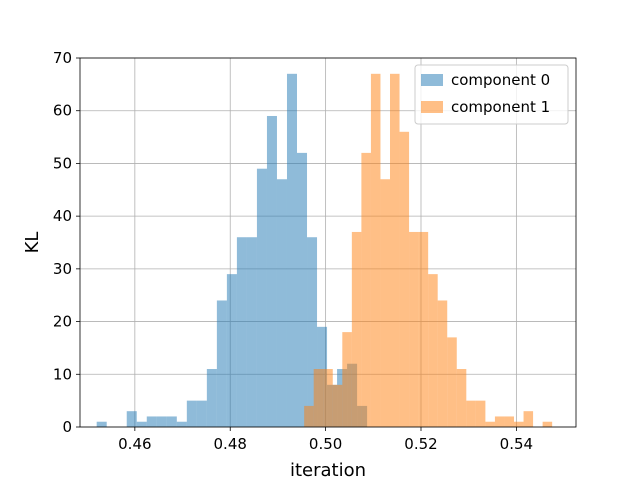 This screenshot has width=640, height=484. Describe the element at coordinates (67, 427) in the screenshot. I see `y-tick-label: 0` at that location.